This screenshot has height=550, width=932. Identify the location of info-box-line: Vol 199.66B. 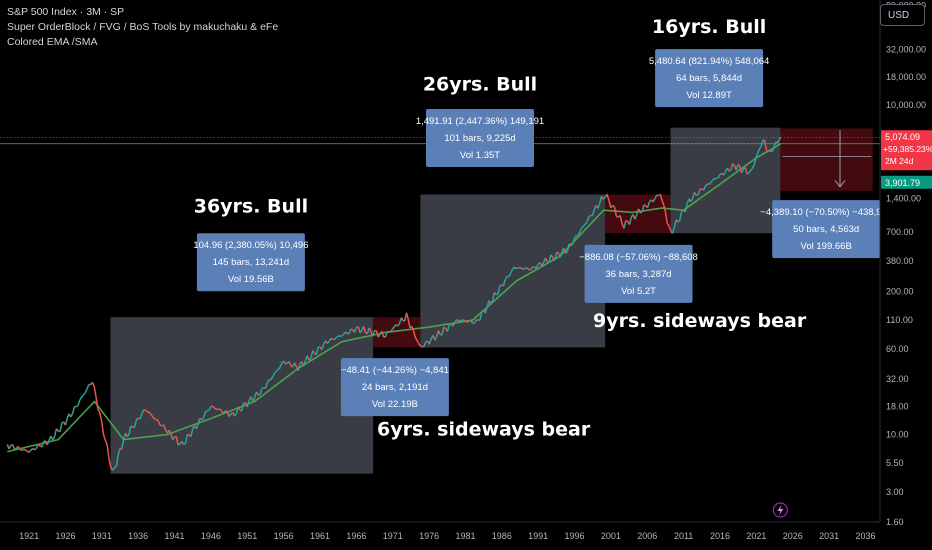
(826, 246).